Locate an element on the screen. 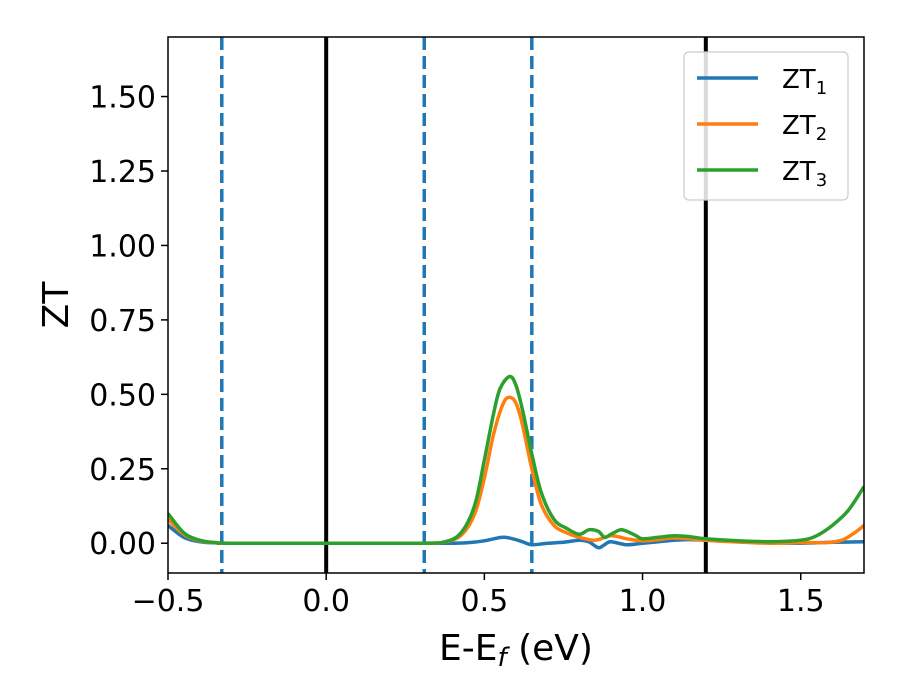  x-tick-label: 1.0 is located at coordinates (643, 601).